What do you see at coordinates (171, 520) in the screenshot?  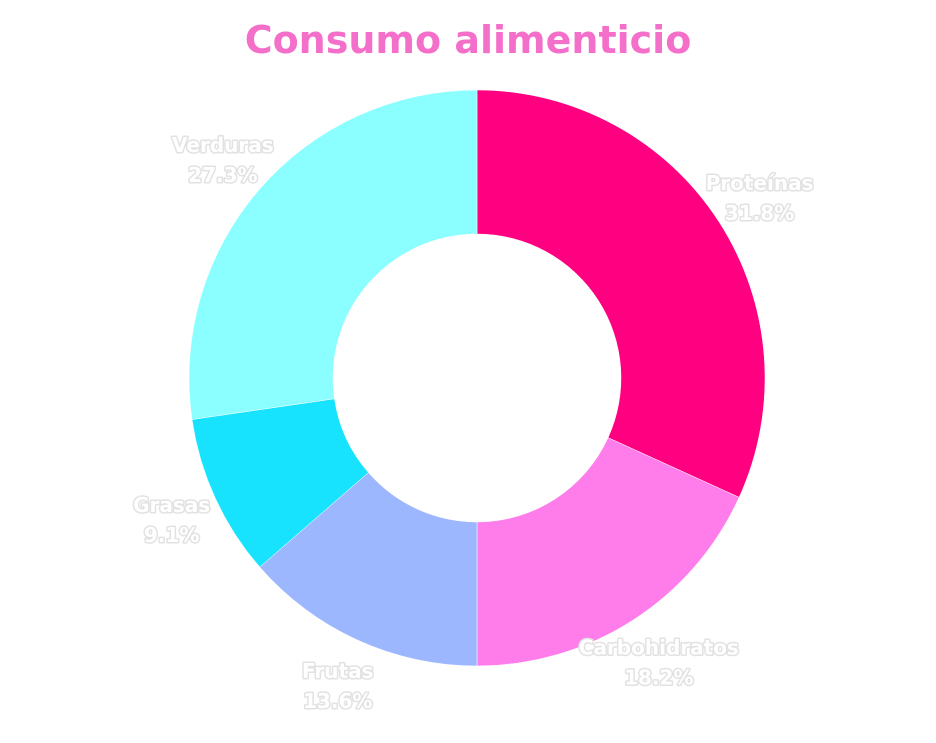 I see `slice-label-grasas: Grasas 9.1%` at bounding box center [171, 520].